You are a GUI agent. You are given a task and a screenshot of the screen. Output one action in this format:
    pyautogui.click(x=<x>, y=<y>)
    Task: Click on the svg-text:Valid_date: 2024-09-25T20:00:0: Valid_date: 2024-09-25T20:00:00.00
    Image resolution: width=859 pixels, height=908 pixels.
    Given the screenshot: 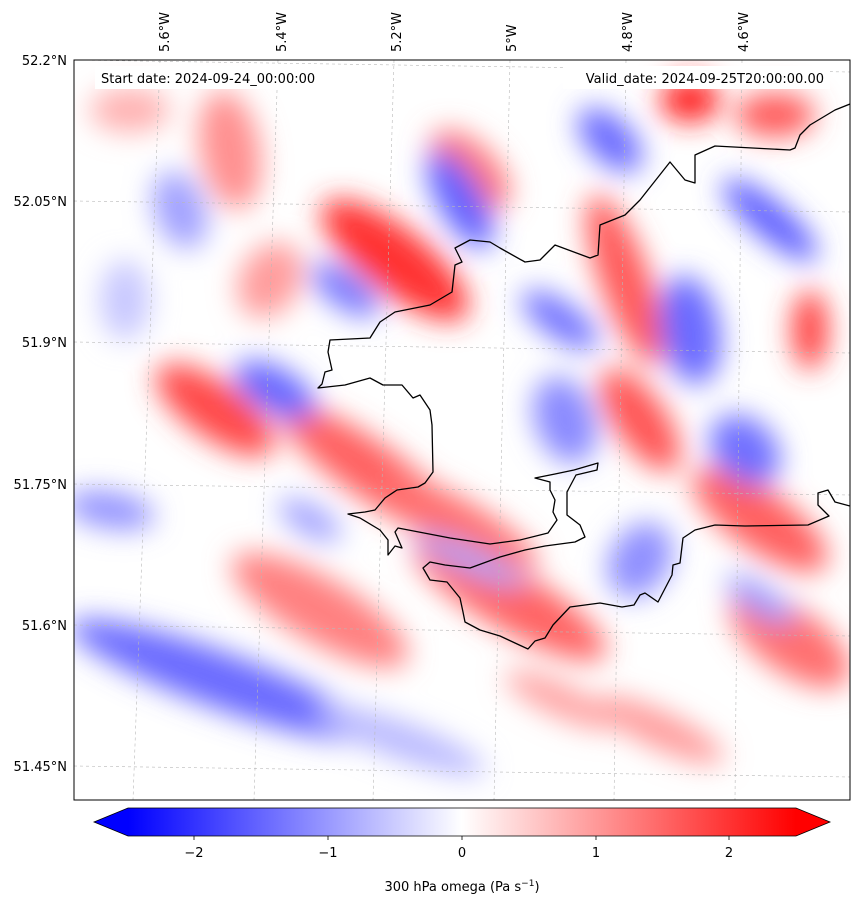 What is the action you would take?
    pyautogui.click(x=705, y=79)
    